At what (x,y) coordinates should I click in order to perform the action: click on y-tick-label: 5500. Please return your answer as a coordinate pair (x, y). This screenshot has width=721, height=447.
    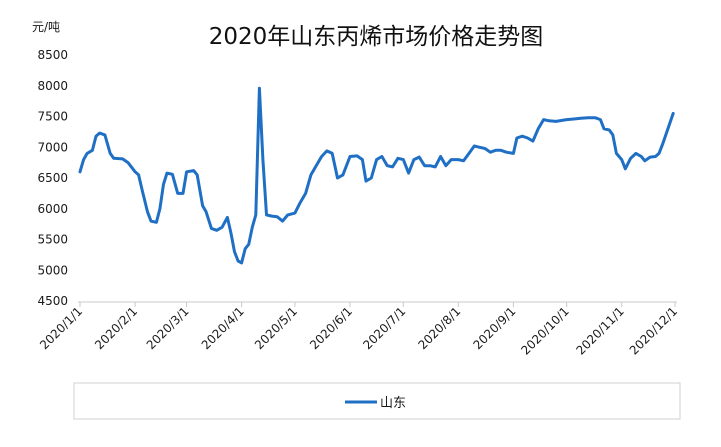
    Looking at the image, I should click on (52, 240).